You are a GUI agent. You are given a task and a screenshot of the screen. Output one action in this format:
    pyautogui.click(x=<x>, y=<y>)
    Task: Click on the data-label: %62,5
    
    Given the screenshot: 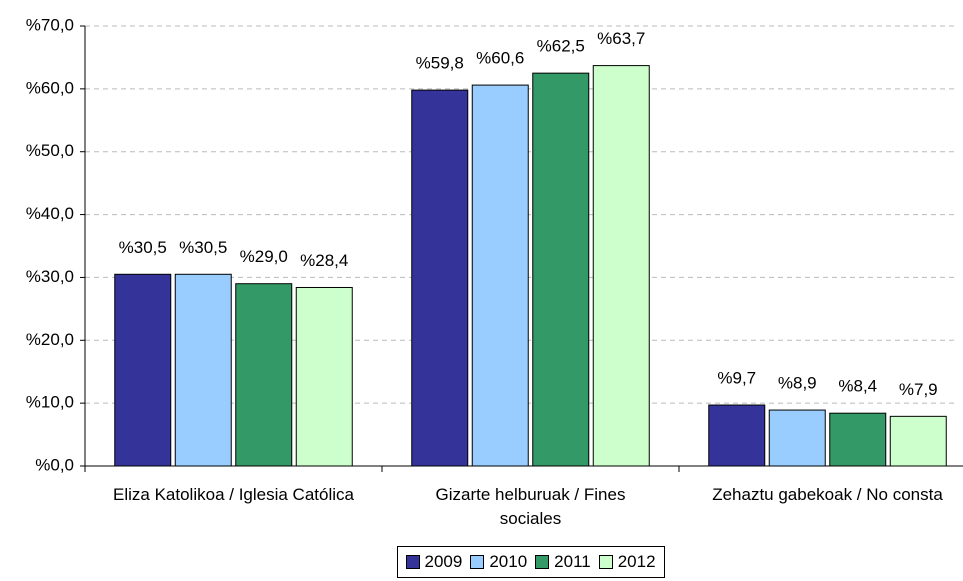 What is the action you would take?
    pyautogui.click(x=561, y=46)
    